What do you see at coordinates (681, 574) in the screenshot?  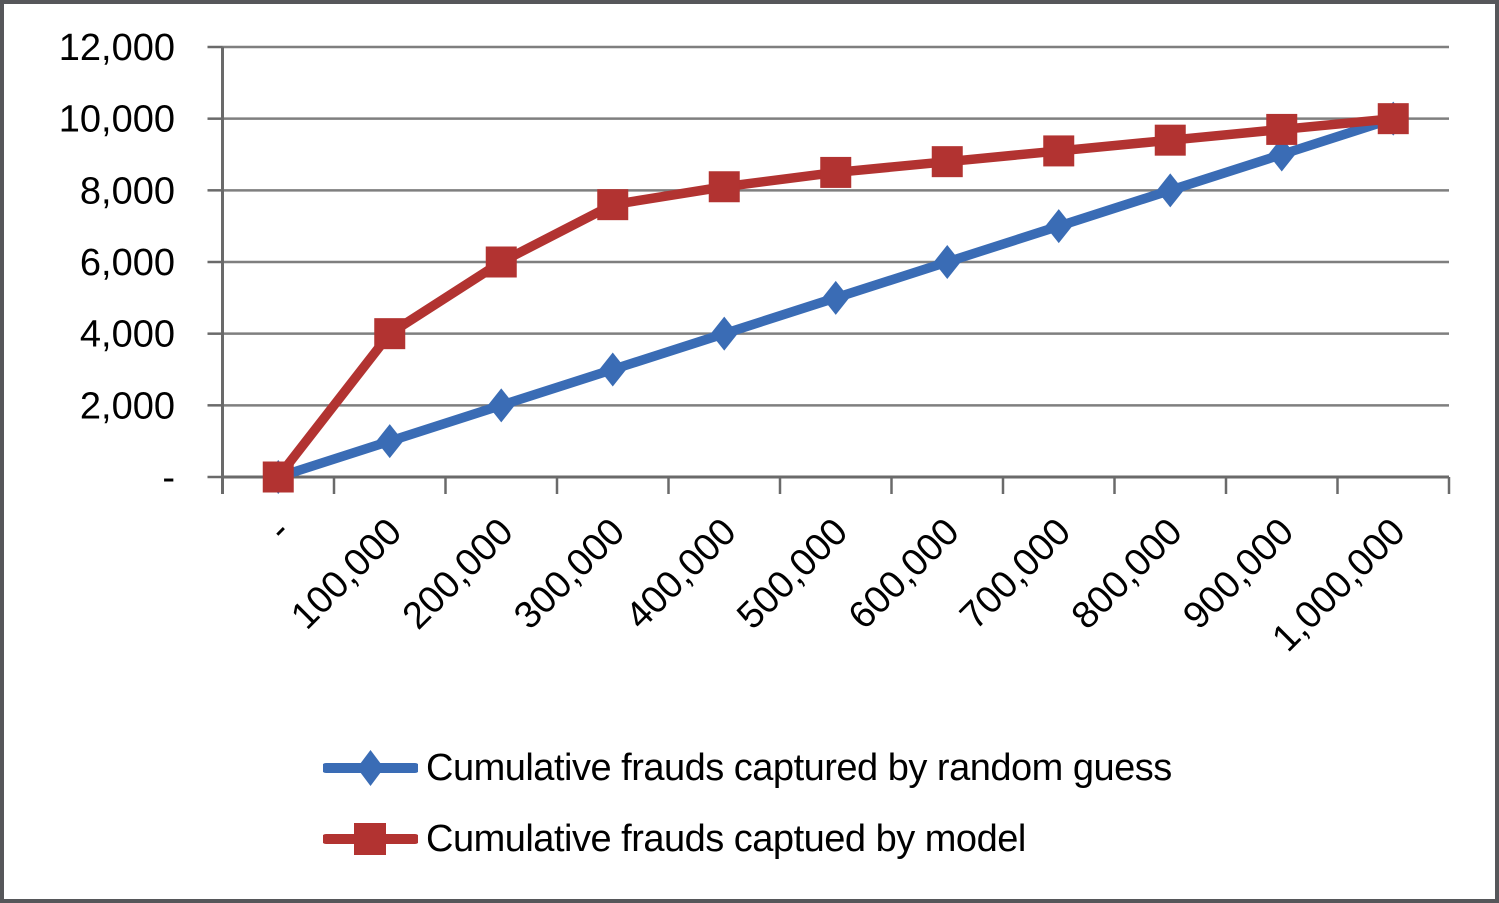 I see `x-tick-label: 400,000` at bounding box center [681, 574].